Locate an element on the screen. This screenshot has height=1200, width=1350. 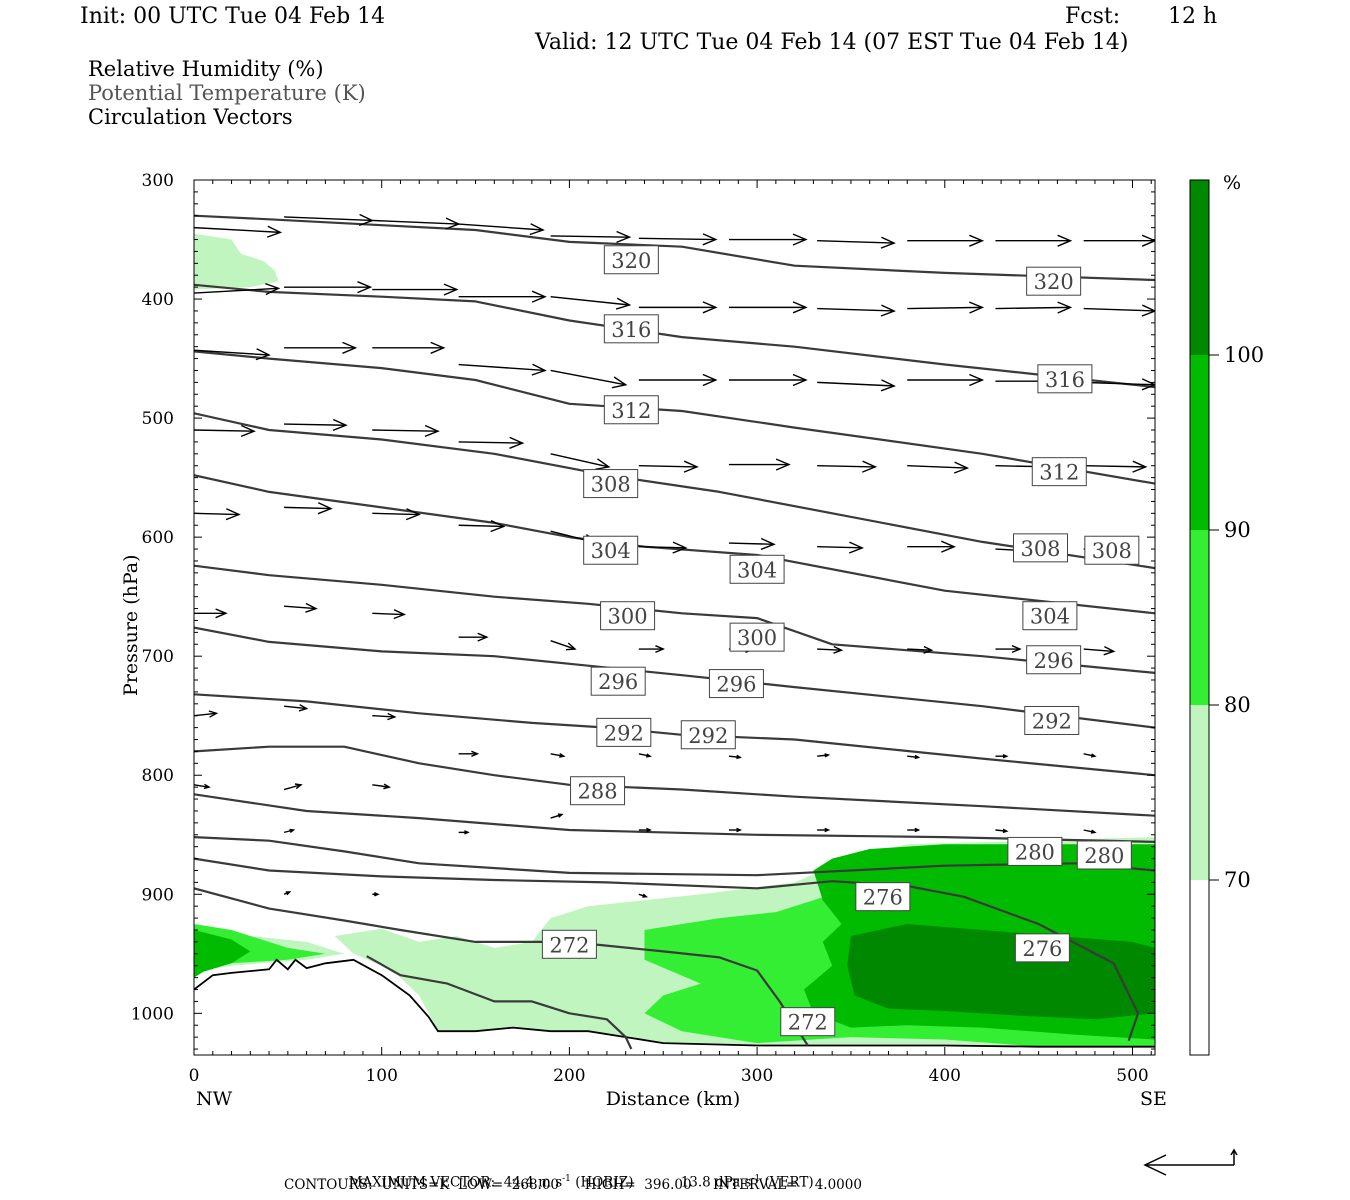
x-tick-label: 500 is located at coordinates (1132, 1076).